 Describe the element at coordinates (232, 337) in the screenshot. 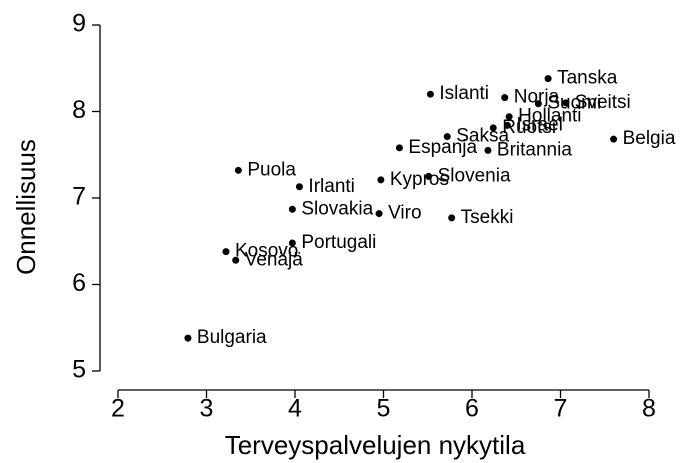

I see `point-label: Bulgaria` at that location.